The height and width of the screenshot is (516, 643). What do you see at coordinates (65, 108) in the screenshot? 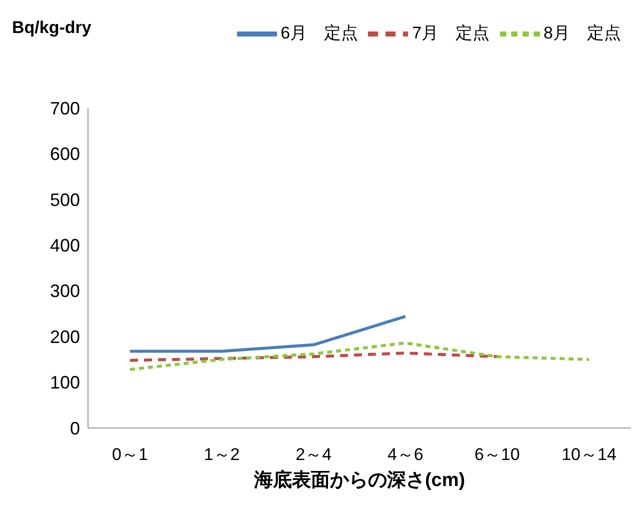
I see `y-tick-label: 700` at bounding box center [65, 108].